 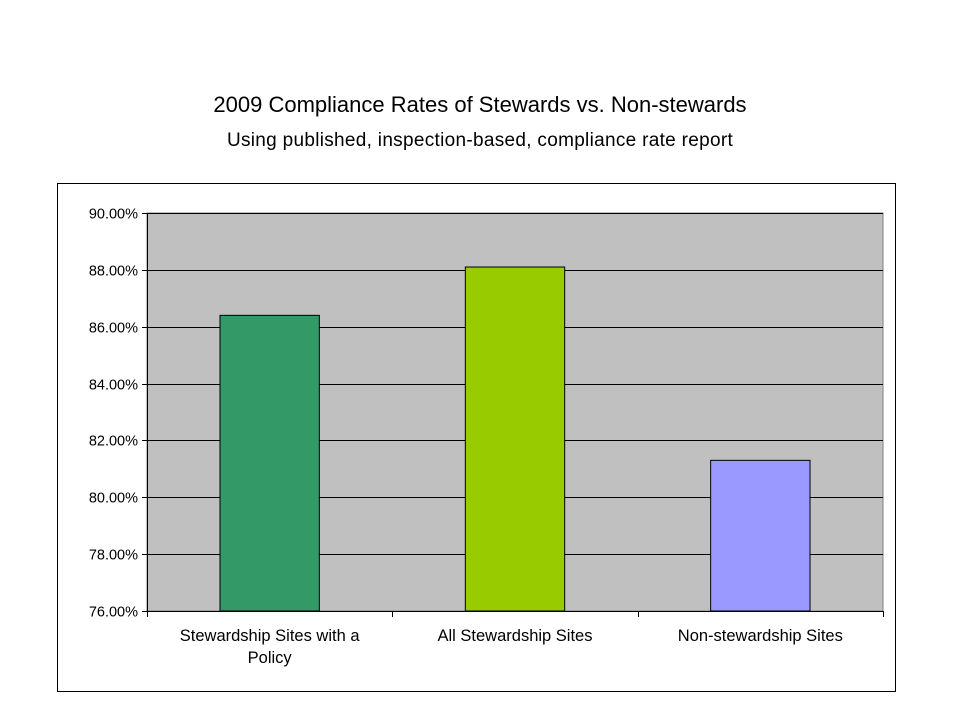 I want to click on x-category-label: Non-stewardship Sites, so click(x=760, y=636).